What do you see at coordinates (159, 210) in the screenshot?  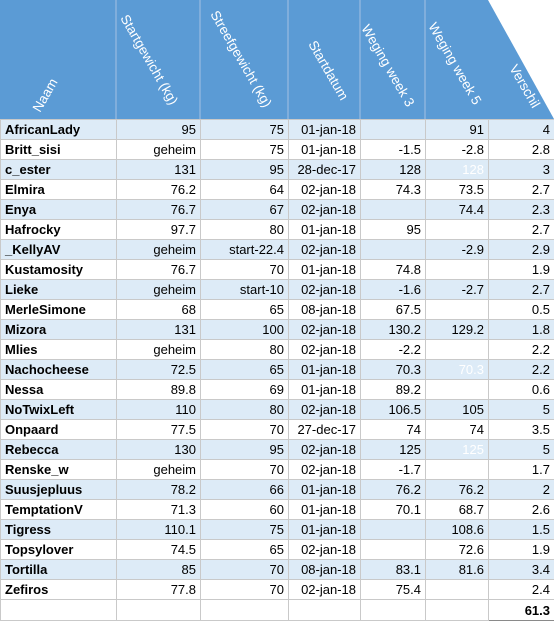 I see `cell-startgewicht: 76.7` at bounding box center [159, 210].